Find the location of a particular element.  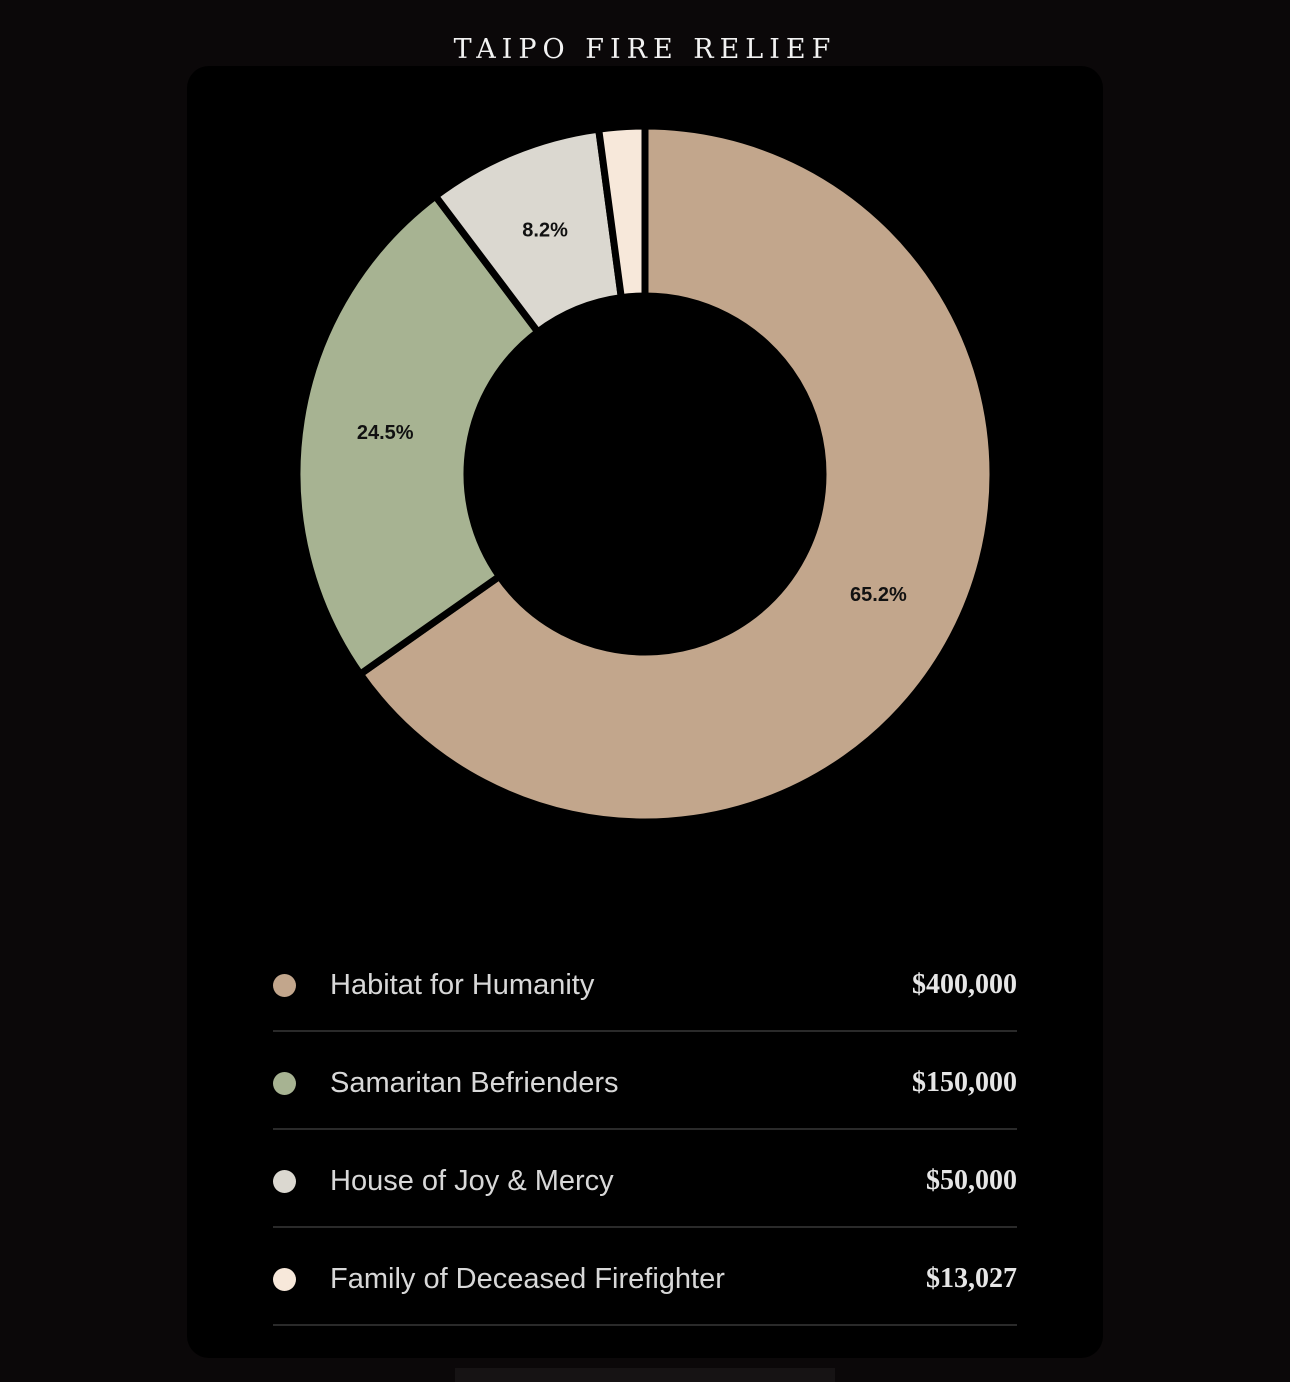

legend-label: House of Joy & Mercy is located at coordinates (472, 1181).